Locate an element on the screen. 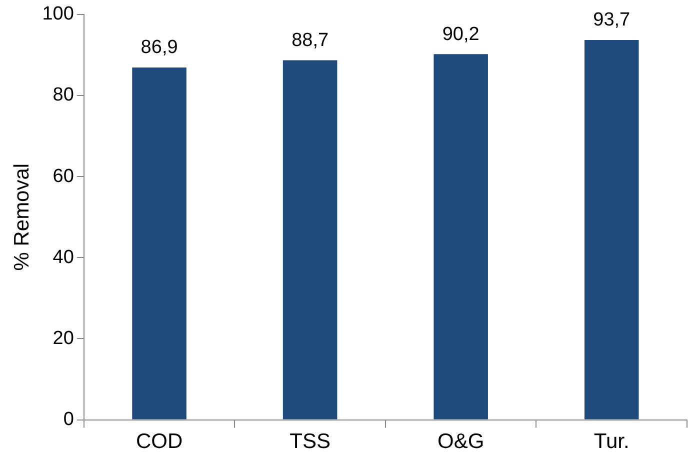  y-tick-label: 20 is located at coordinates (63, 338).